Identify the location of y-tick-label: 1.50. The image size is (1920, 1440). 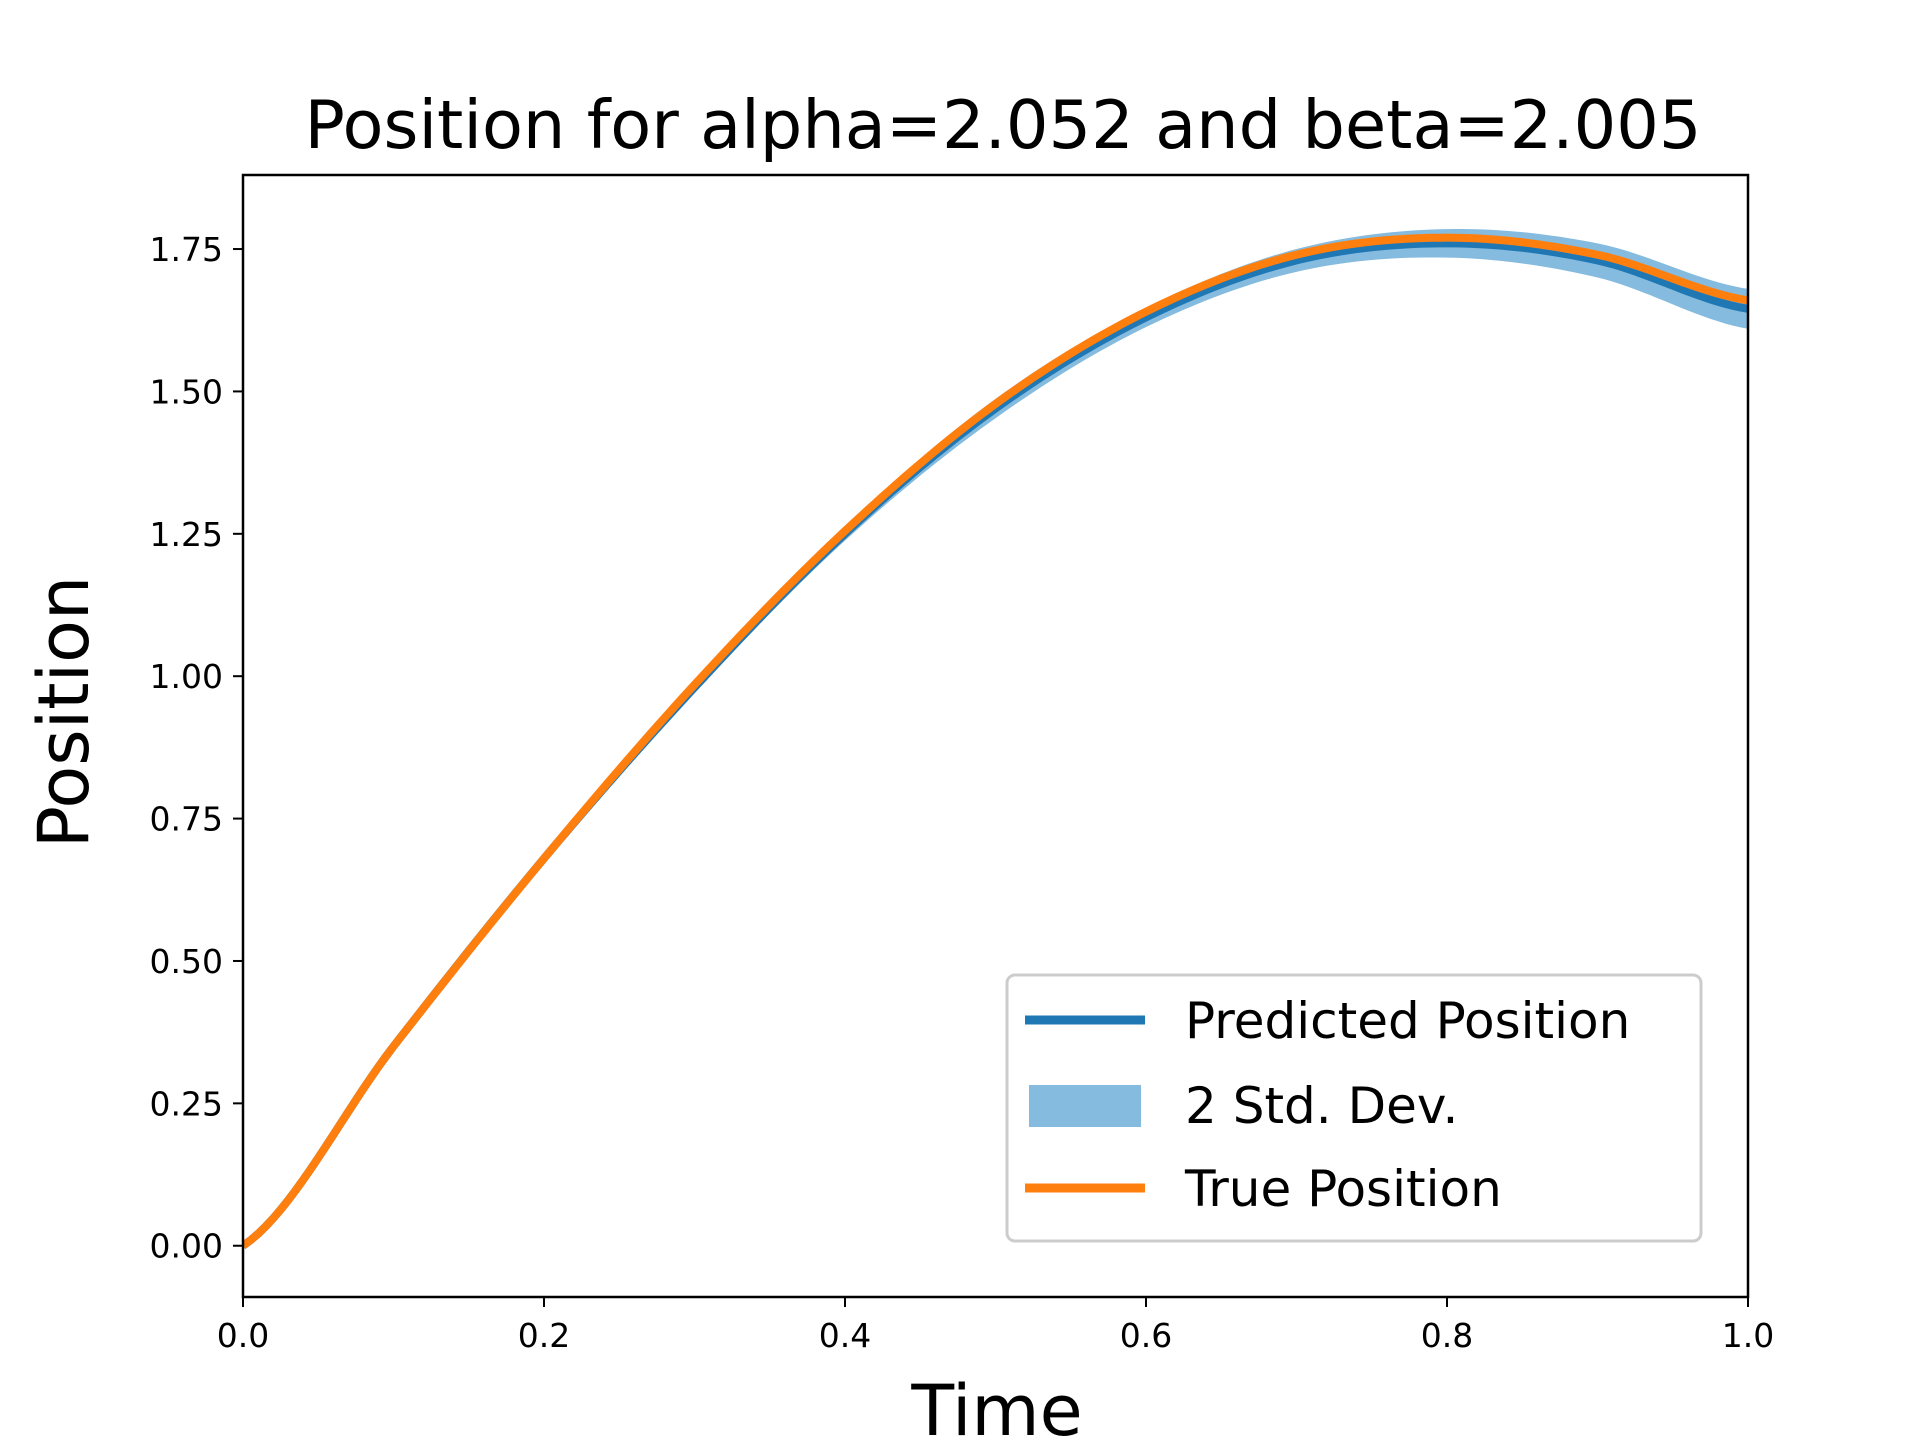
(186, 391).